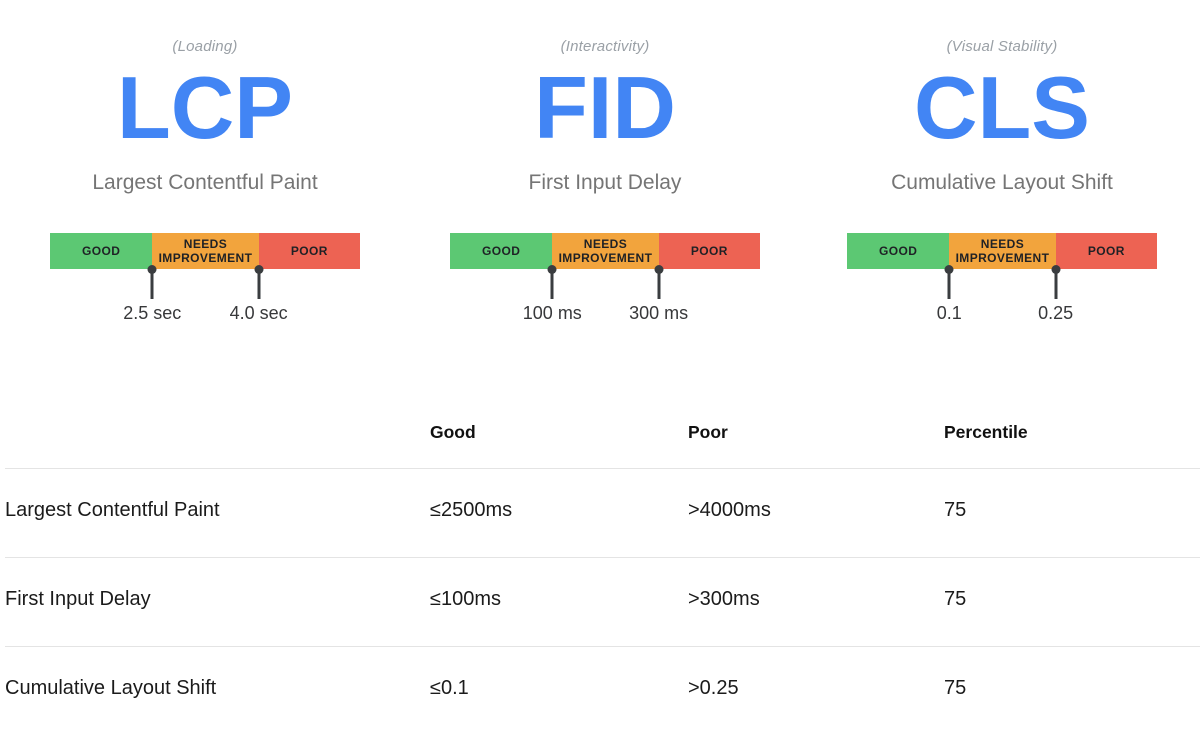  I want to click on cell-good-threshold: ≤2500ms, so click(471, 510).